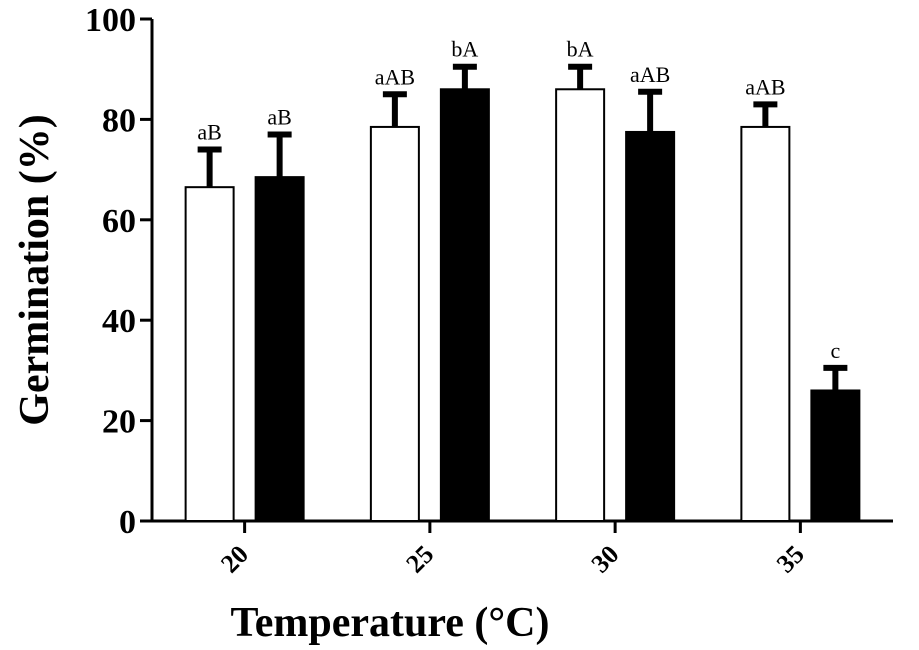 The image size is (919, 650). I want to click on y-tick-label: 40, so click(119, 321).